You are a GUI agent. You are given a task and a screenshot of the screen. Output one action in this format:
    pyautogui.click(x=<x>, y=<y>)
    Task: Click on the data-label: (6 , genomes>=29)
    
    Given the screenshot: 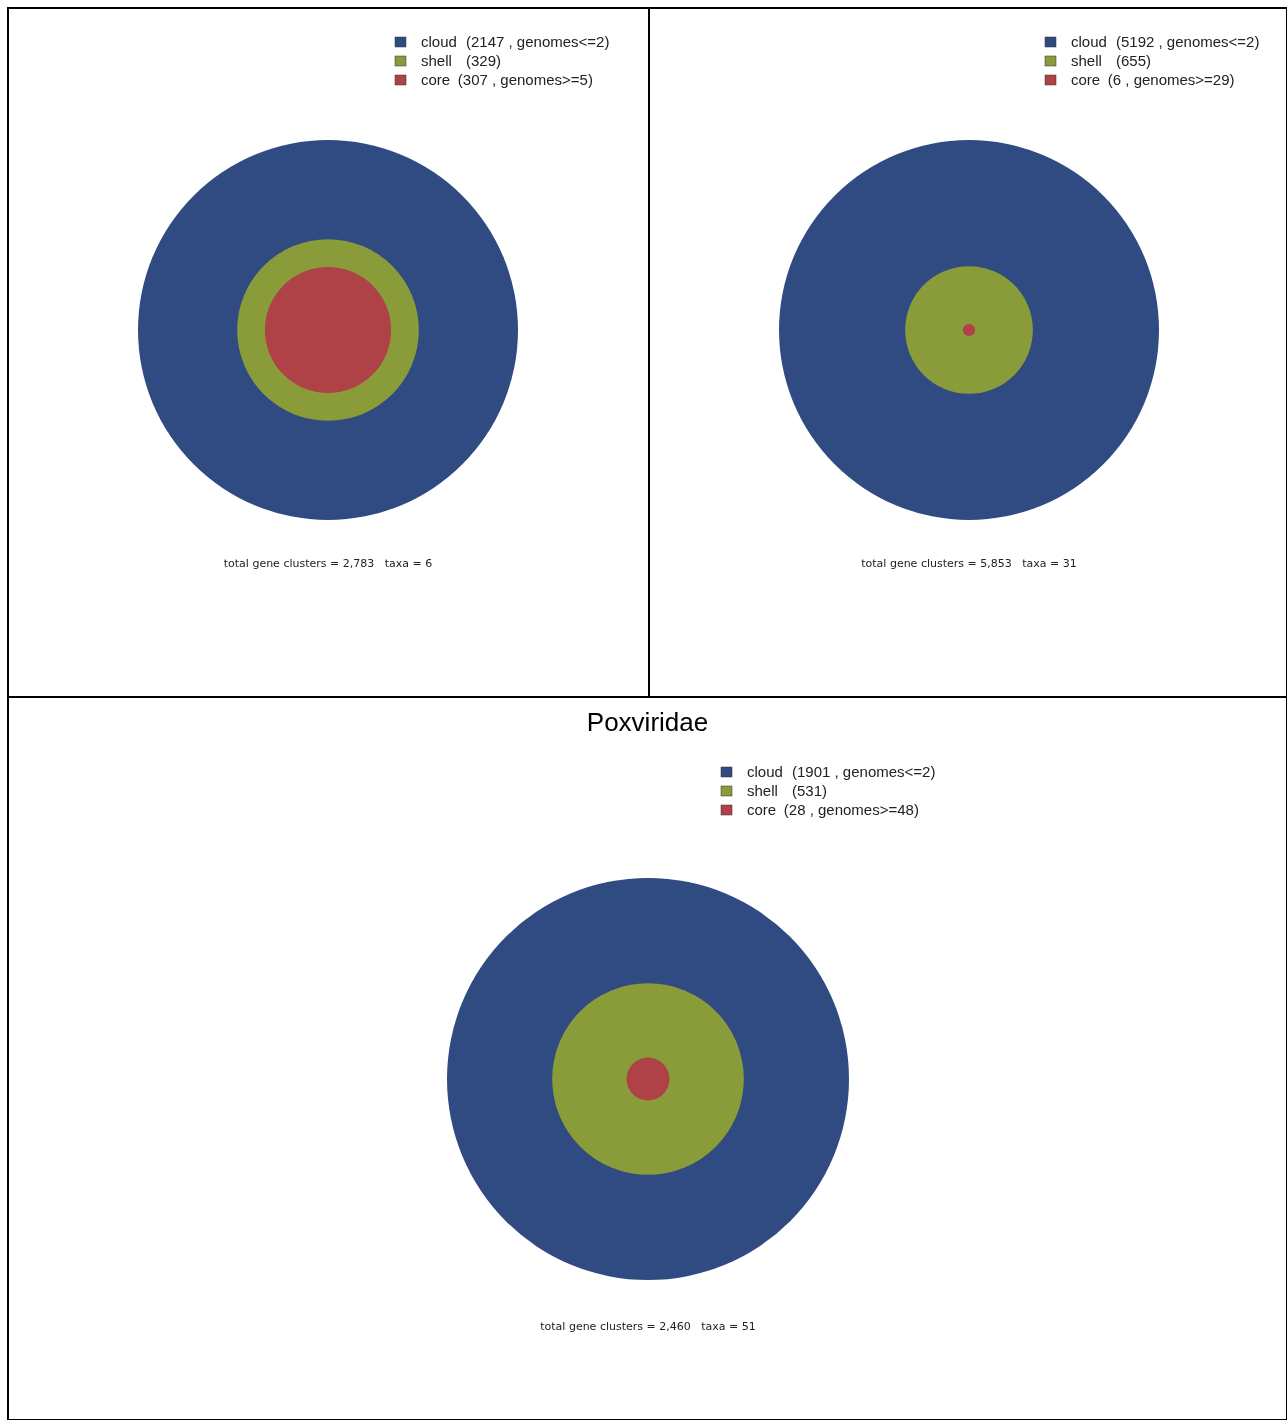 What is the action you would take?
    pyautogui.click(x=1171, y=79)
    